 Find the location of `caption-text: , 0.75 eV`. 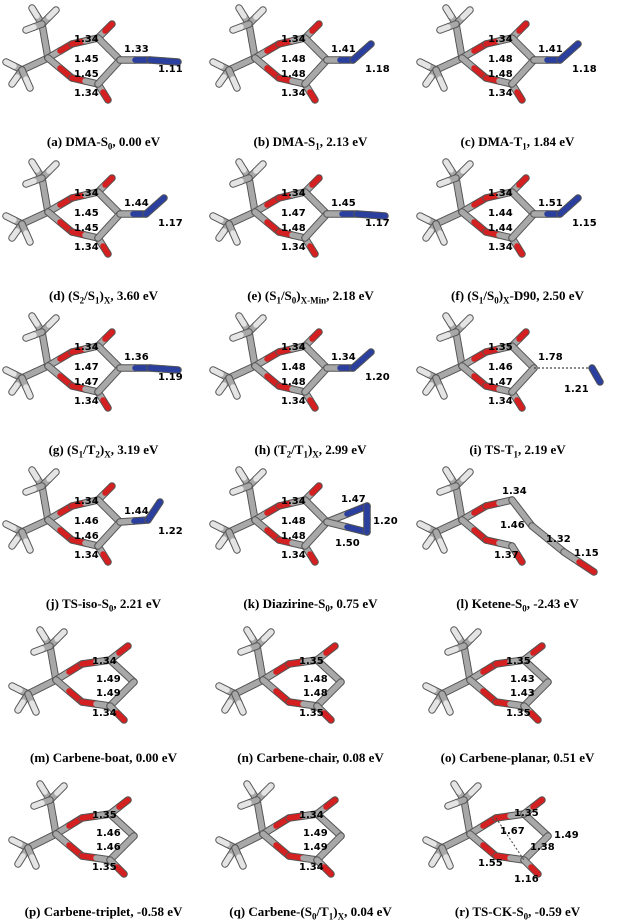

caption-text: , 0.75 eV is located at coordinates (353, 603).